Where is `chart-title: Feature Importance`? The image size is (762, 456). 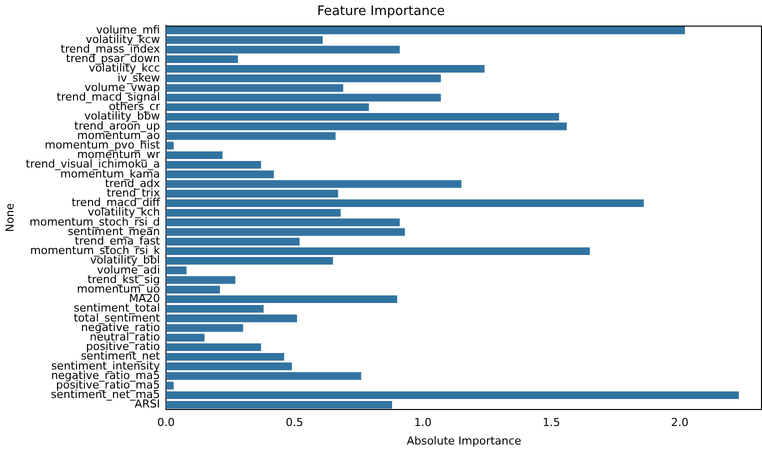
chart-title: Feature Importance is located at coordinates (381, 12).